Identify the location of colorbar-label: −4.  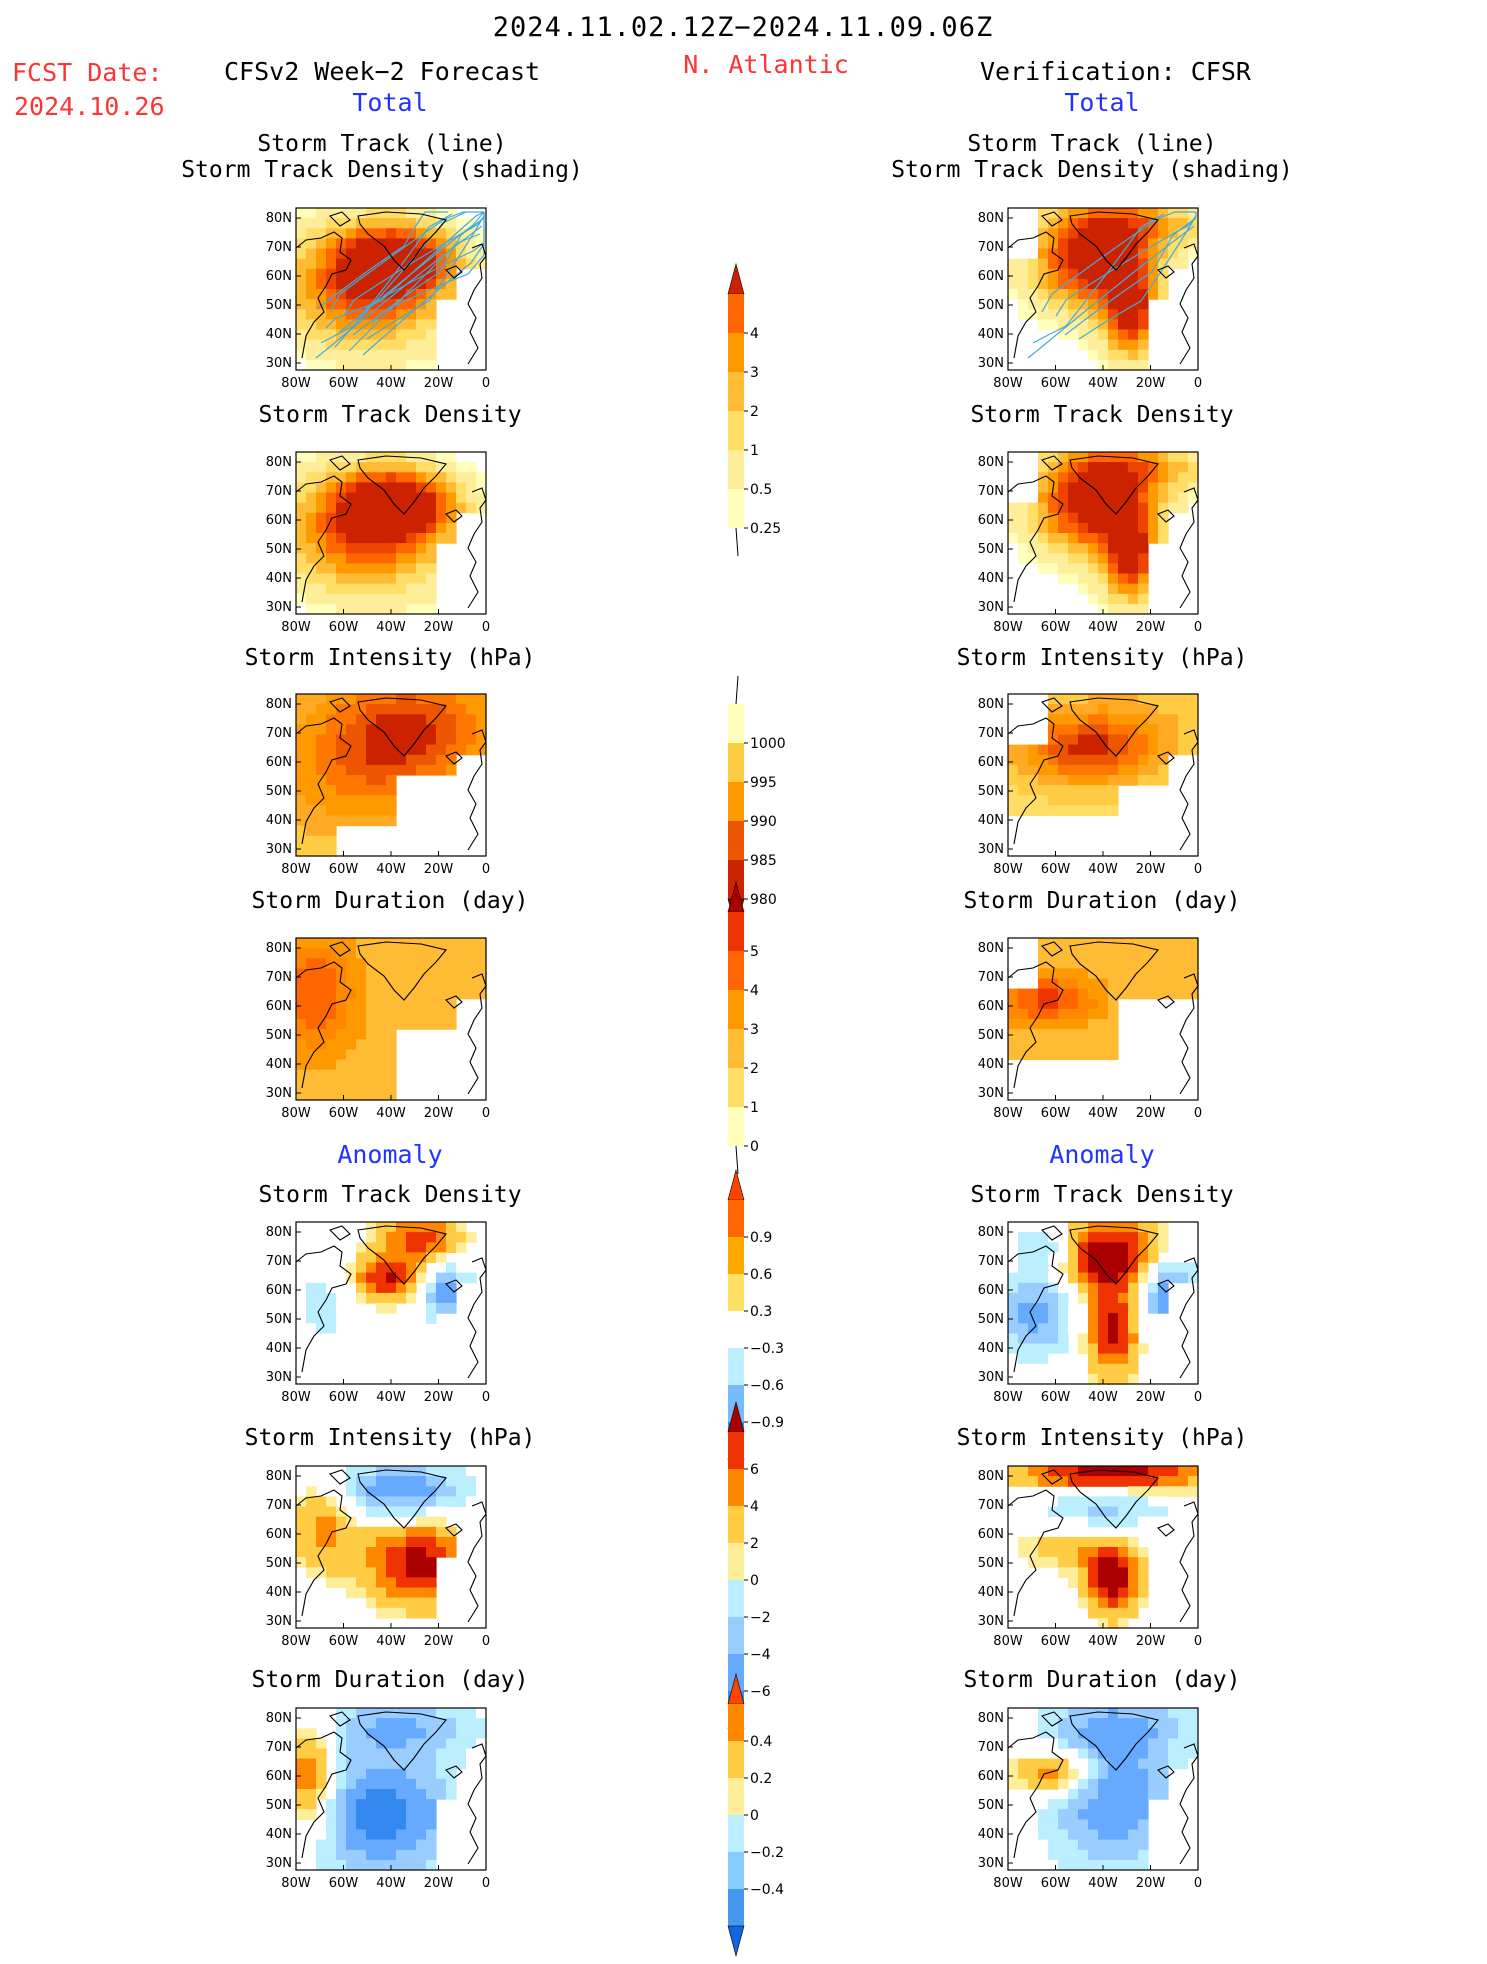
(760, 1655).